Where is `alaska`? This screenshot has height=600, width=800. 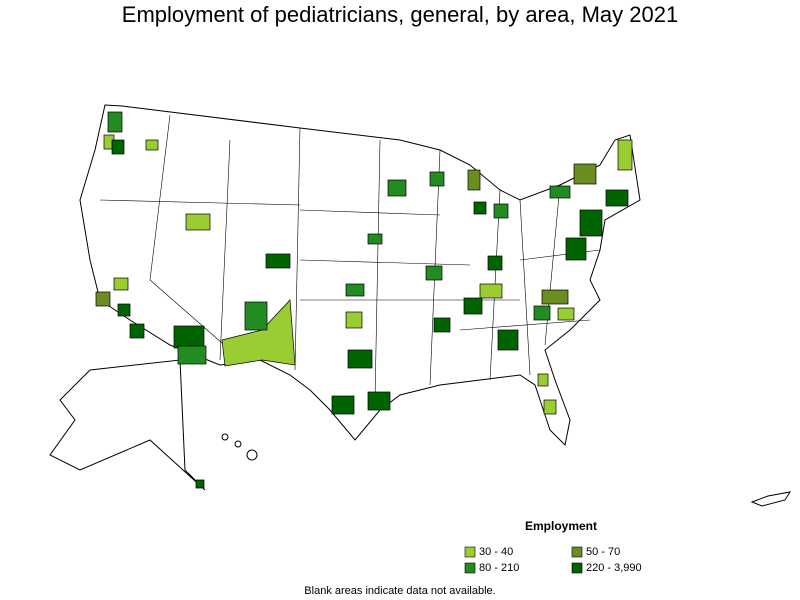 alaska is located at coordinates (127, 425).